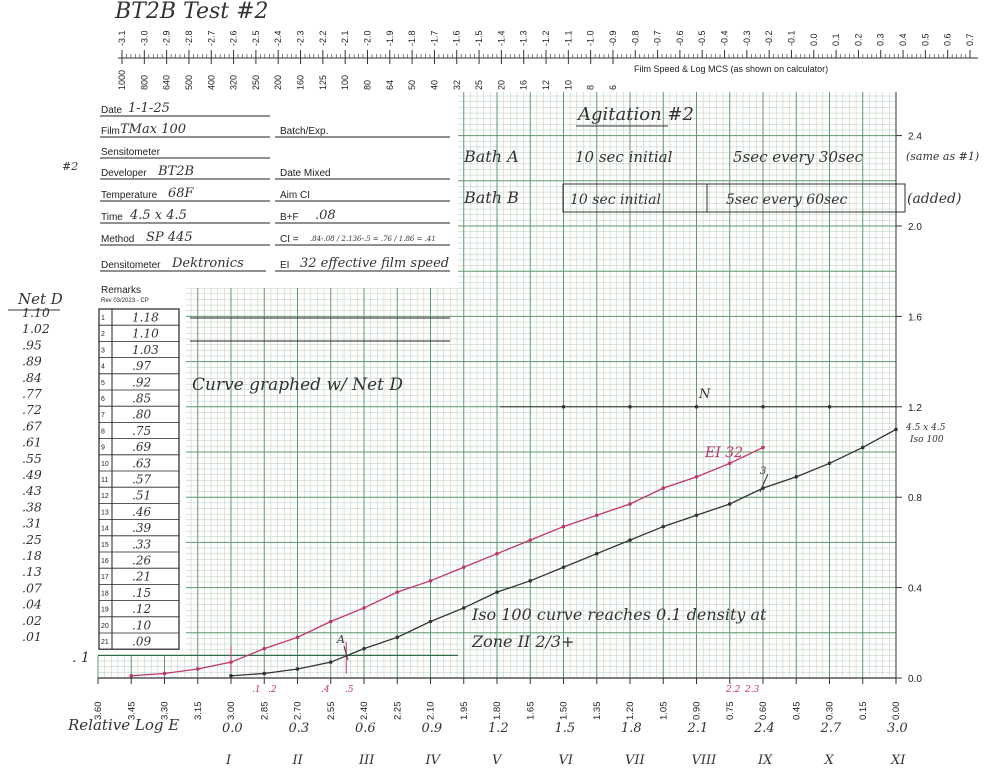 This screenshot has width=1000, height=773. What do you see at coordinates (105, 529) in the screenshot?
I see `density-step-number: 14` at bounding box center [105, 529].